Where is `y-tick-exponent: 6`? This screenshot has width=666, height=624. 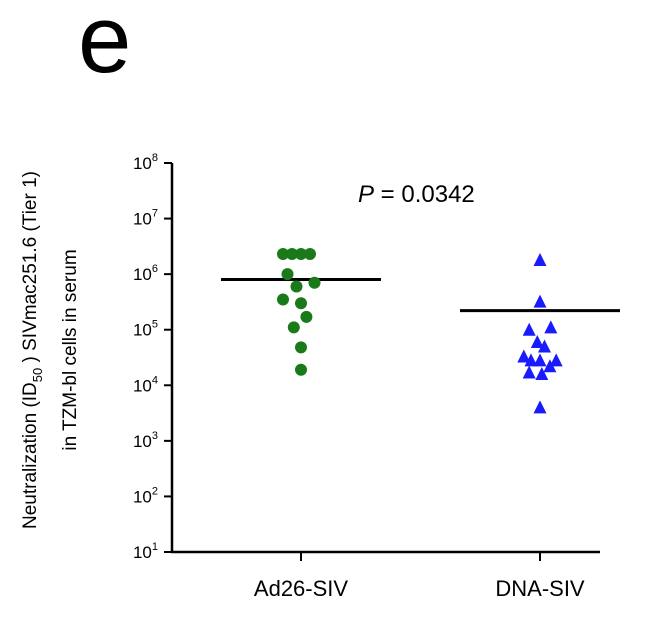 y-tick-exponent: 6 is located at coordinates (155, 269).